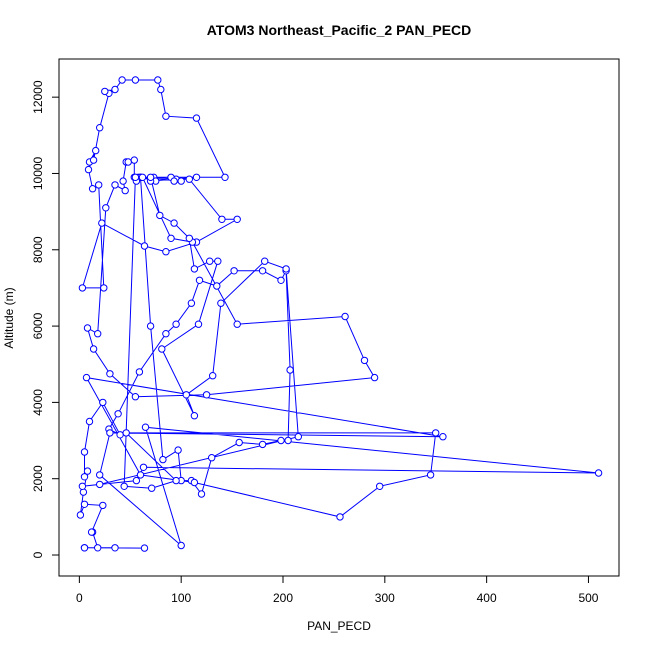 The width and height of the screenshot is (650, 650). What do you see at coordinates (38, 478) in the screenshot?
I see `y-tick-label: 2000` at bounding box center [38, 478].